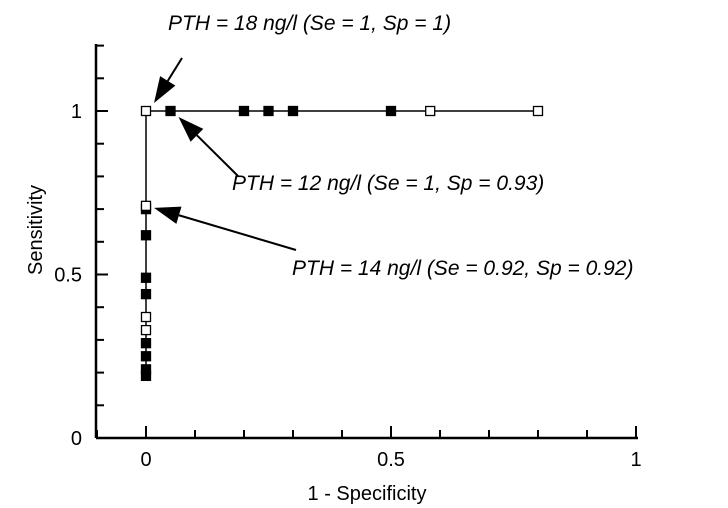 The image size is (728, 508). What do you see at coordinates (36, 230) in the screenshot?
I see `y-axis-title: Sensitivity` at bounding box center [36, 230].